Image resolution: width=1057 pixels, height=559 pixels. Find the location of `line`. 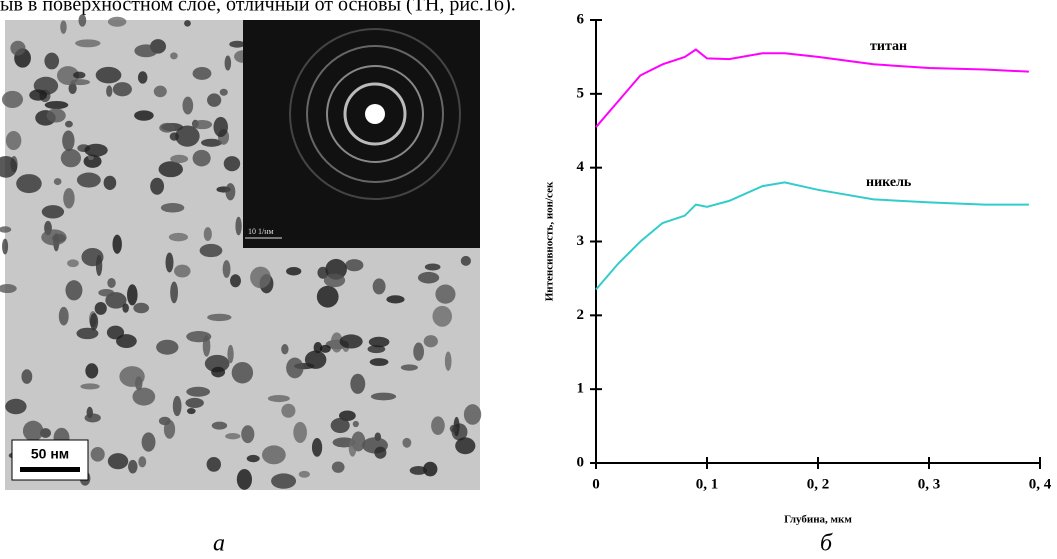

line is located at coordinates (812, 88).